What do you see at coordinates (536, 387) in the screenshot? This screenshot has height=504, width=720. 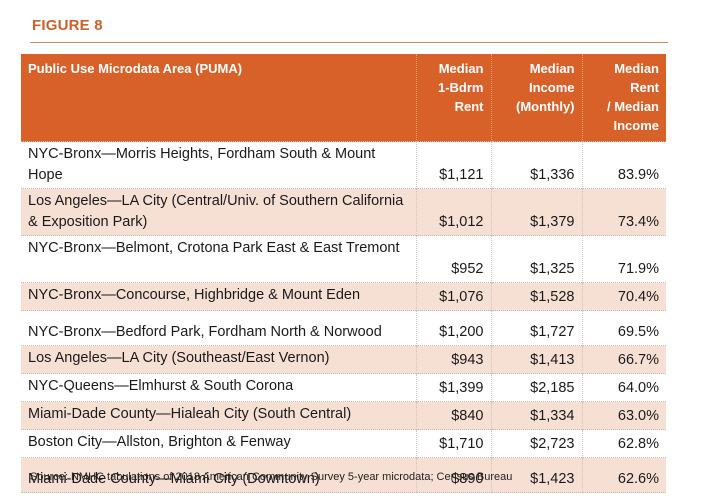 I see `income-cell: $2,185` at bounding box center [536, 387].